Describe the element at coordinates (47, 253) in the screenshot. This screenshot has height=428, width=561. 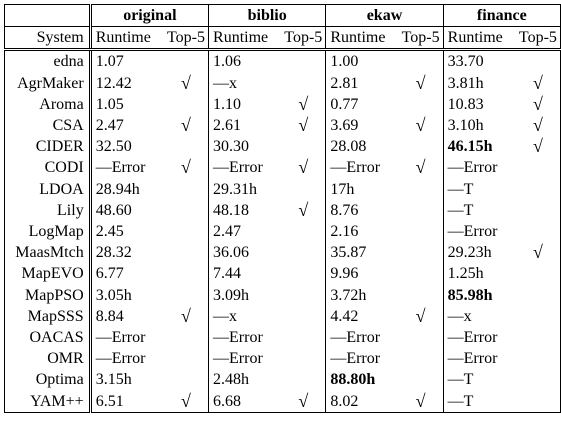
I see `system-name-cell: MaasMtch` at that location.